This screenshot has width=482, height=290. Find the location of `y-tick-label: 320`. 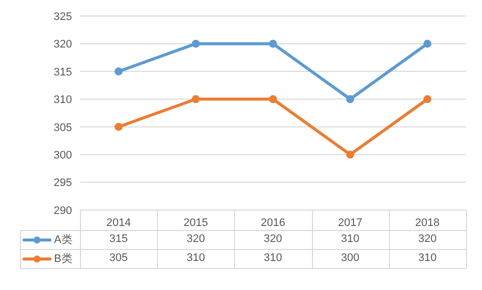

y-tick-label: 320 is located at coordinates (63, 44).